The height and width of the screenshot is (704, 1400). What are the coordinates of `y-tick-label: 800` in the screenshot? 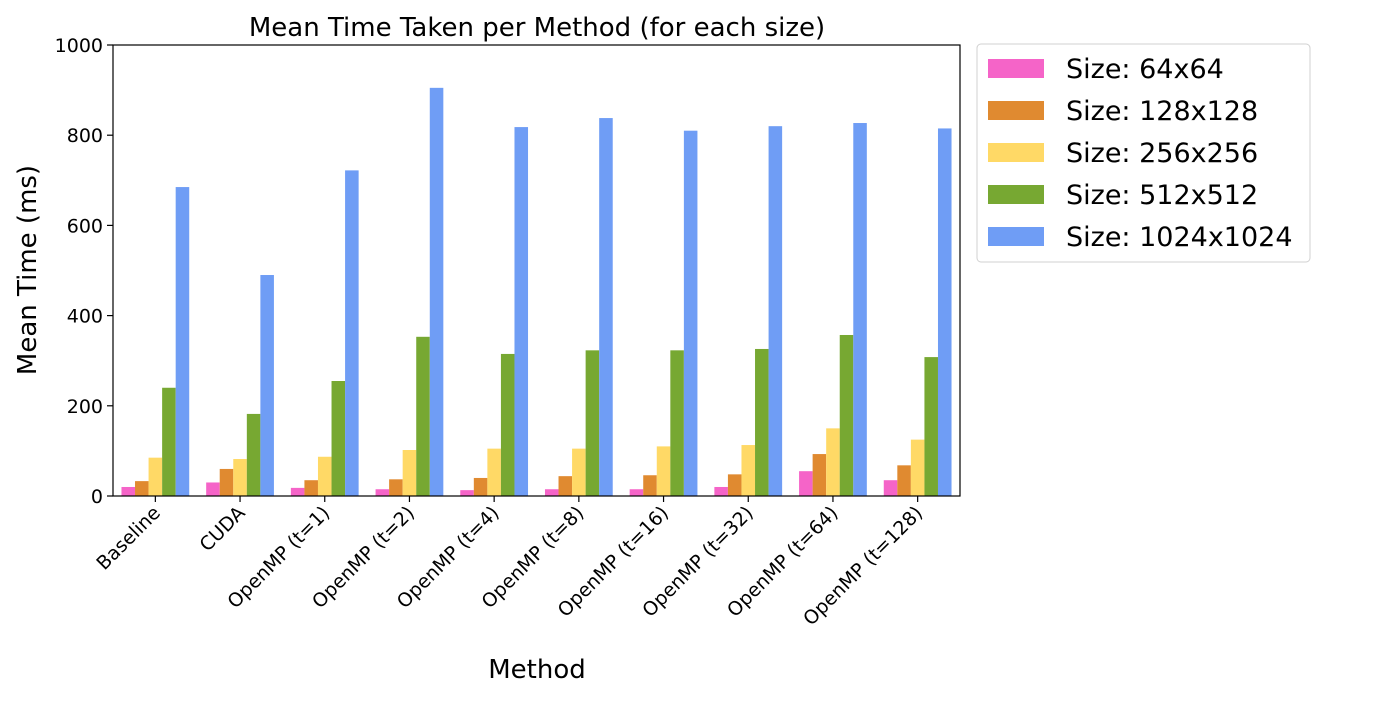 It's located at (85, 136).